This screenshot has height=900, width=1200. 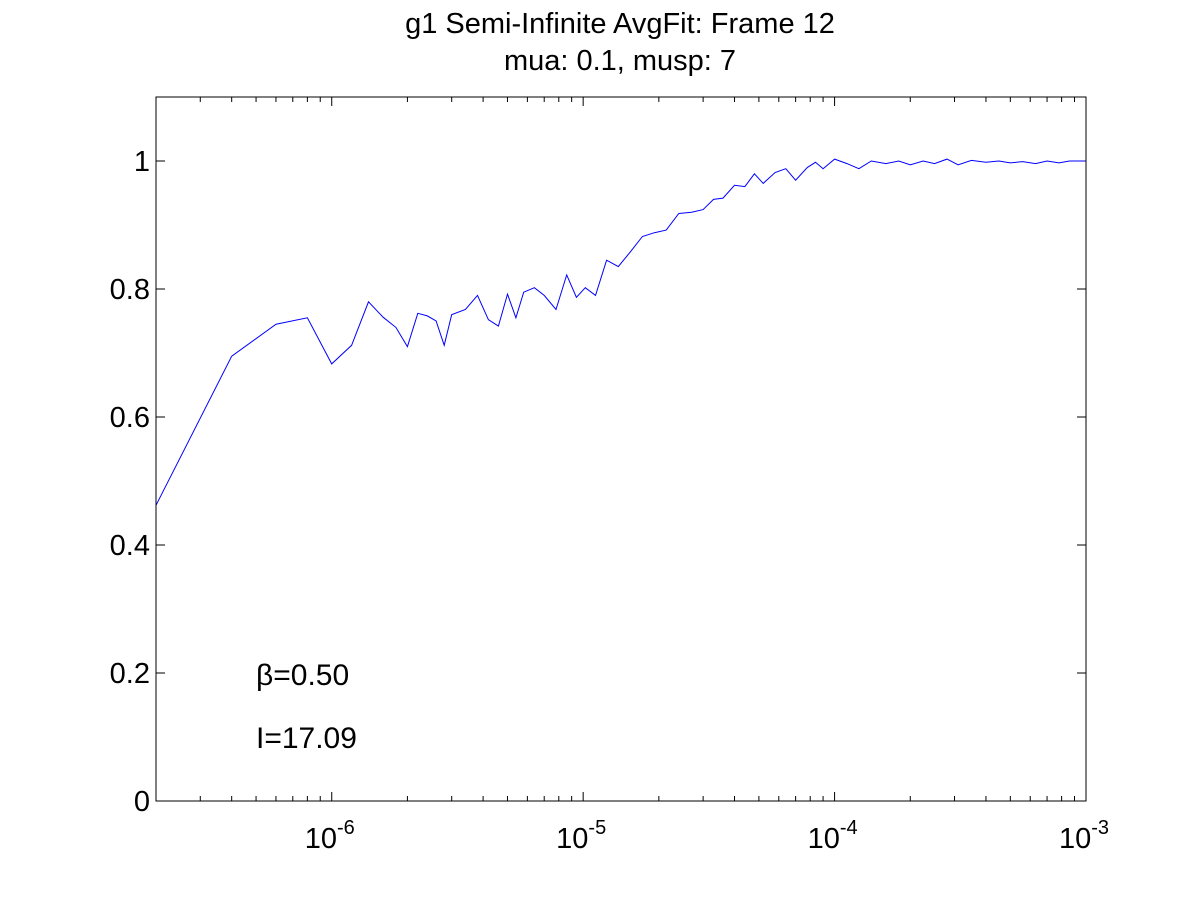 I want to click on x-tick-label-0: 10⁻⁶, so click(x=330, y=836).